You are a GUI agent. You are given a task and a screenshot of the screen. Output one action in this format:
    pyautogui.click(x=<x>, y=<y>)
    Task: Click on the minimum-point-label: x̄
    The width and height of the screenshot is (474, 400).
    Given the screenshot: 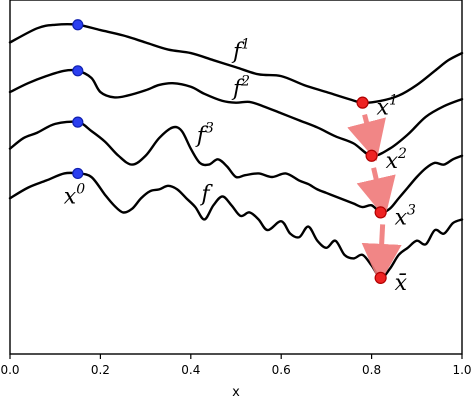 What is the action you would take?
    pyautogui.click(x=401, y=283)
    